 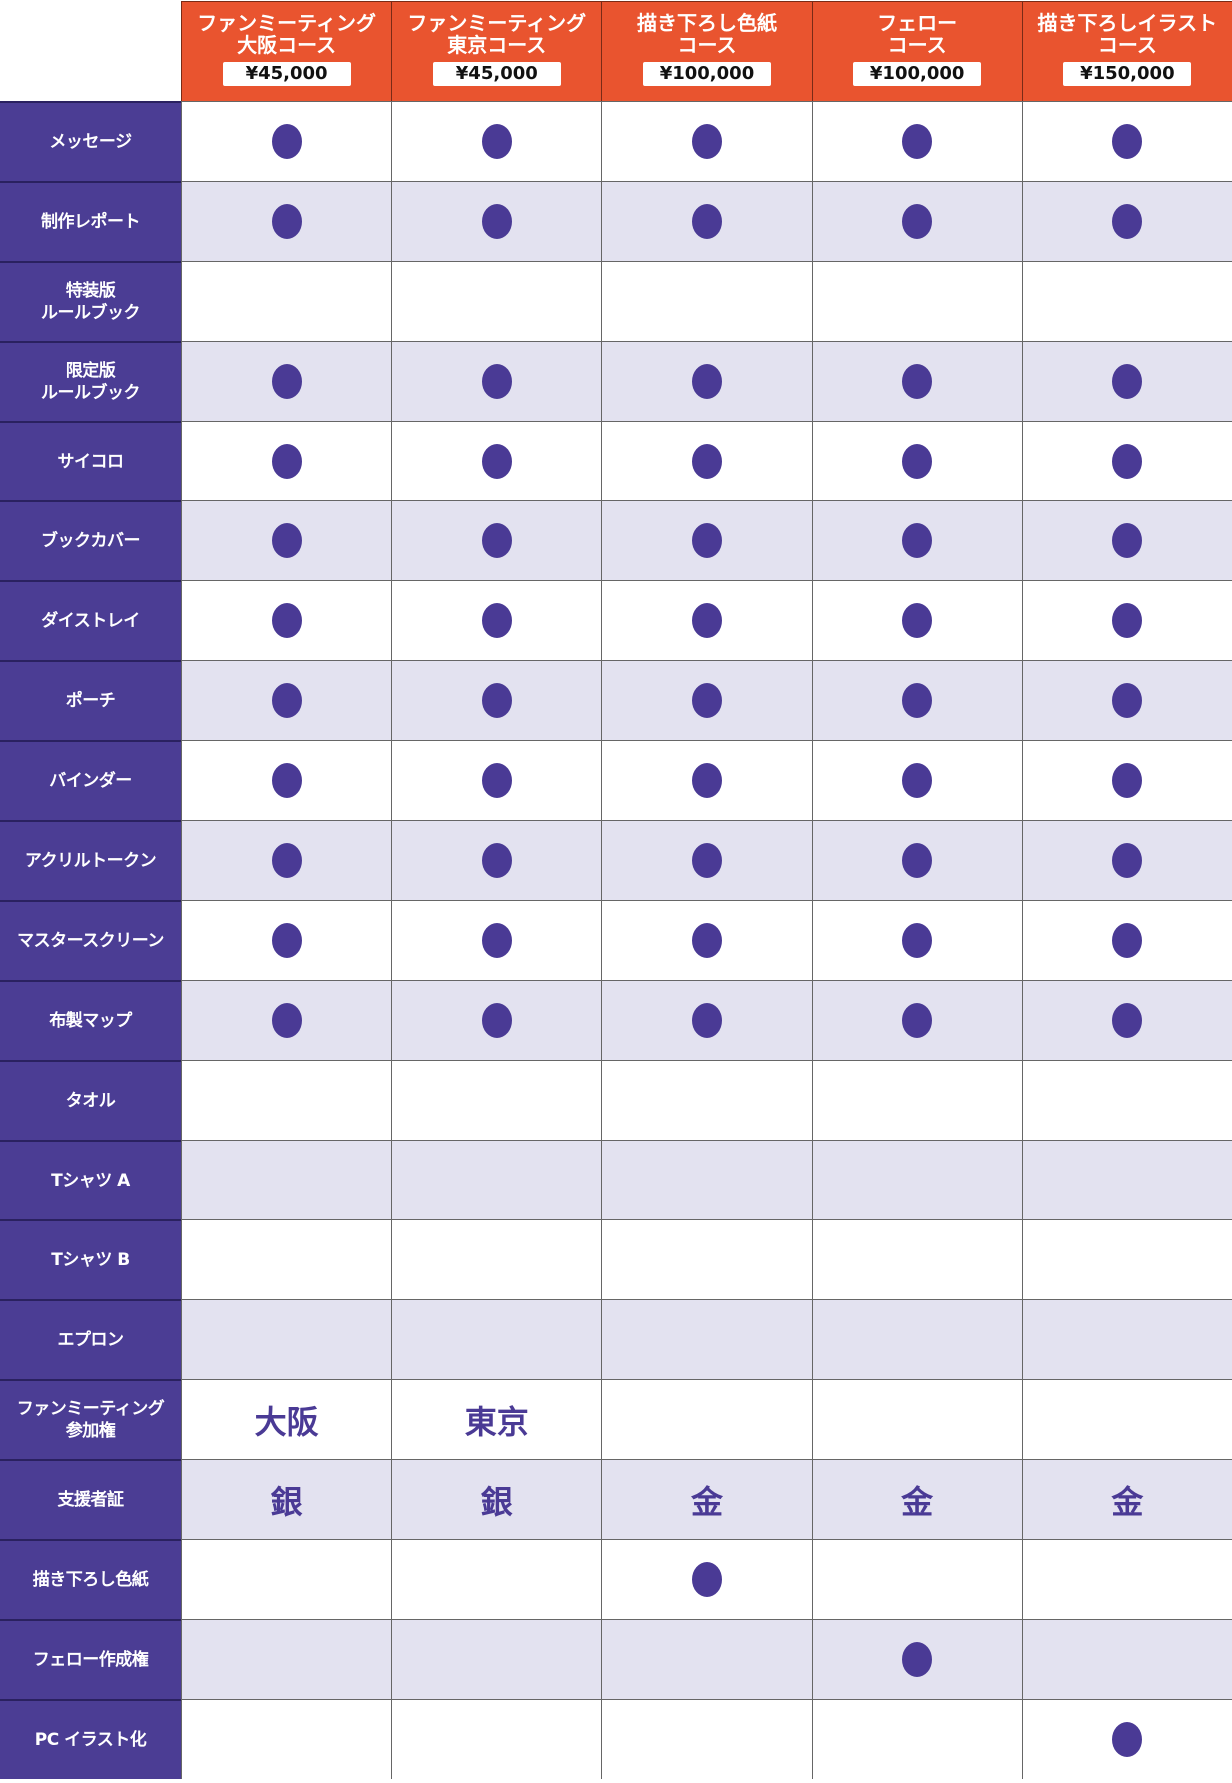 What do you see at coordinates (90, 1099) in the screenshot?
I see `row-label: タオル` at bounding box center [90, 1099].